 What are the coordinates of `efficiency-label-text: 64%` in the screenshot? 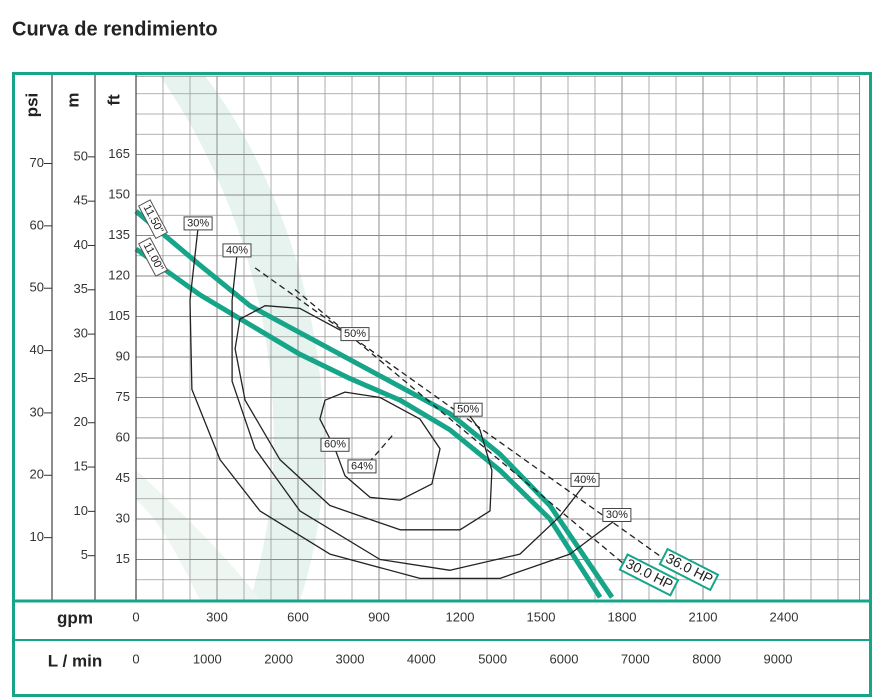 It's located at (362, 466).